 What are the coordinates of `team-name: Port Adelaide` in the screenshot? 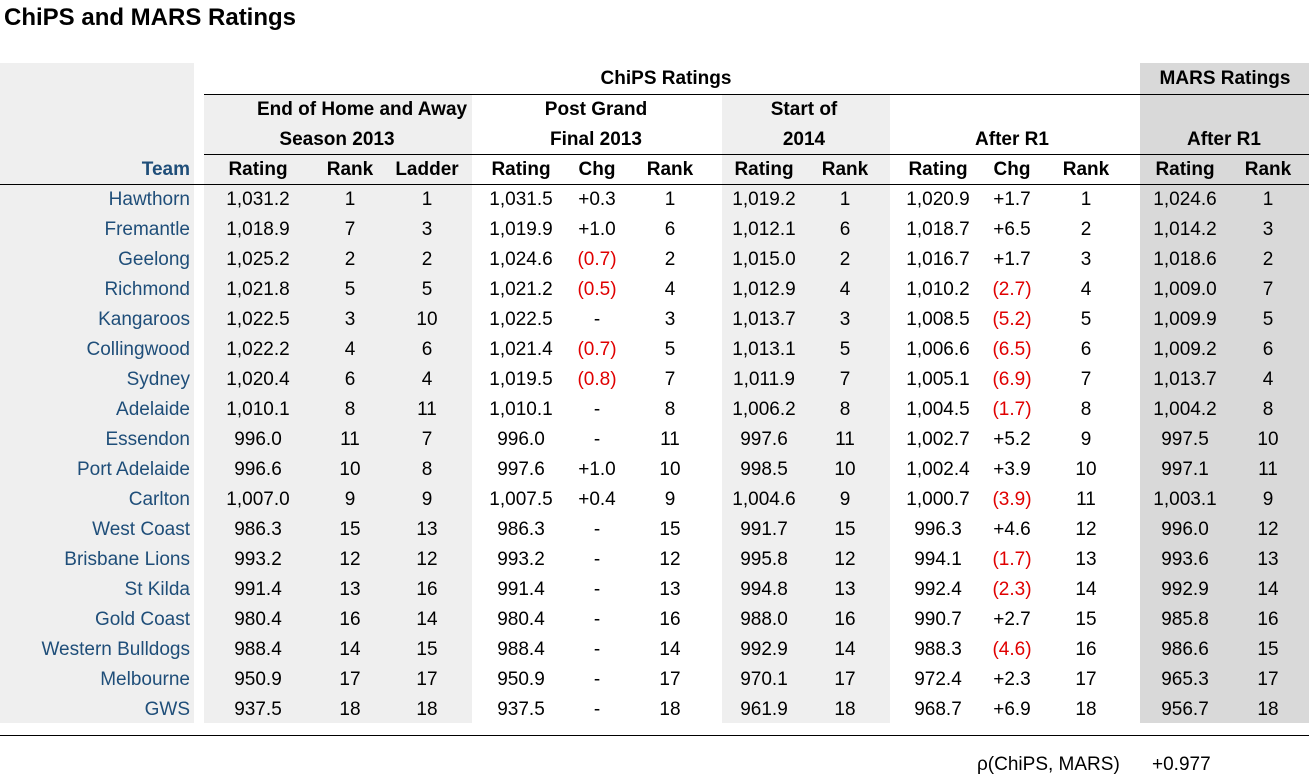 It's located at (133, 469).